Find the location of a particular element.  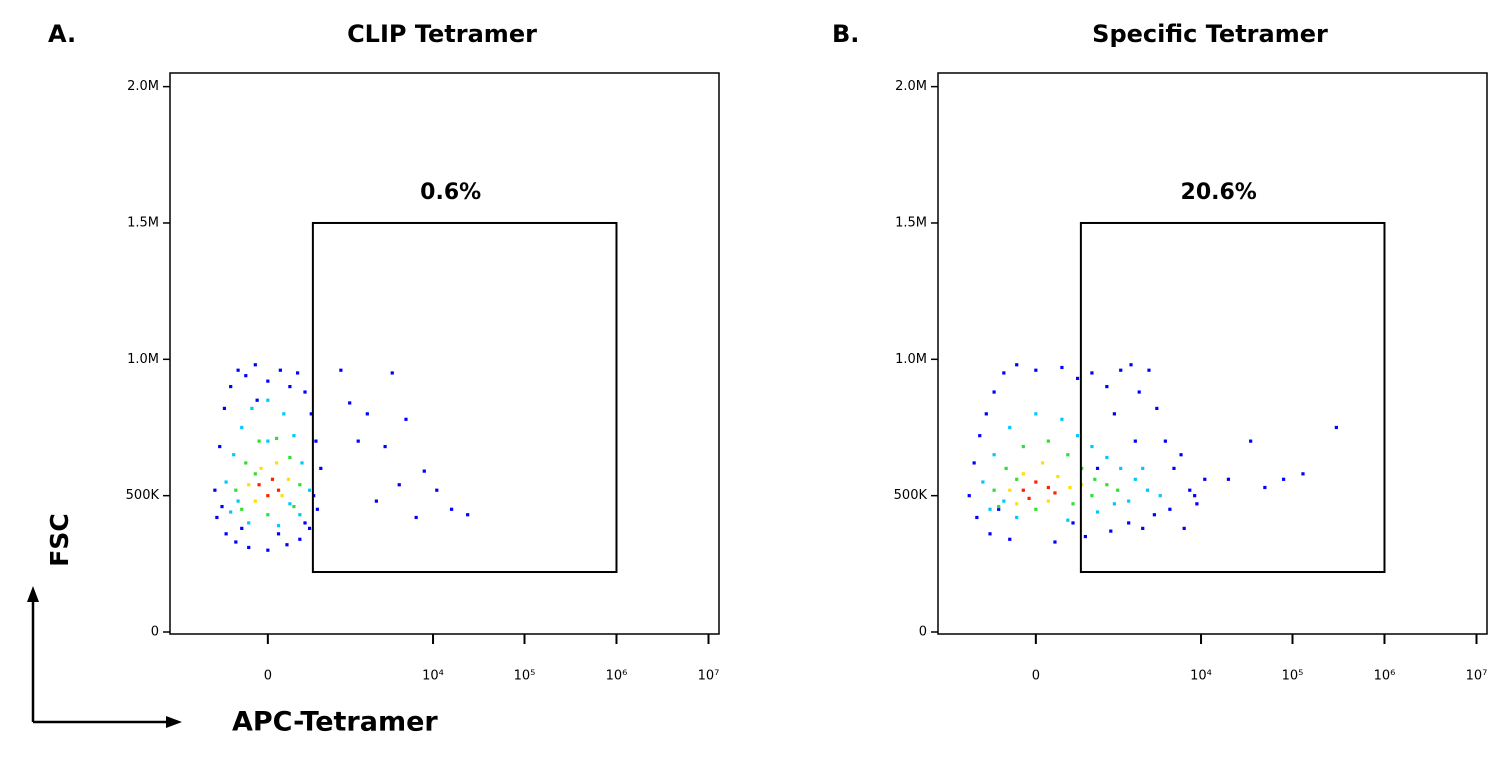

panel-title: Specific Tetramer is located at coordinates (1210, 34).